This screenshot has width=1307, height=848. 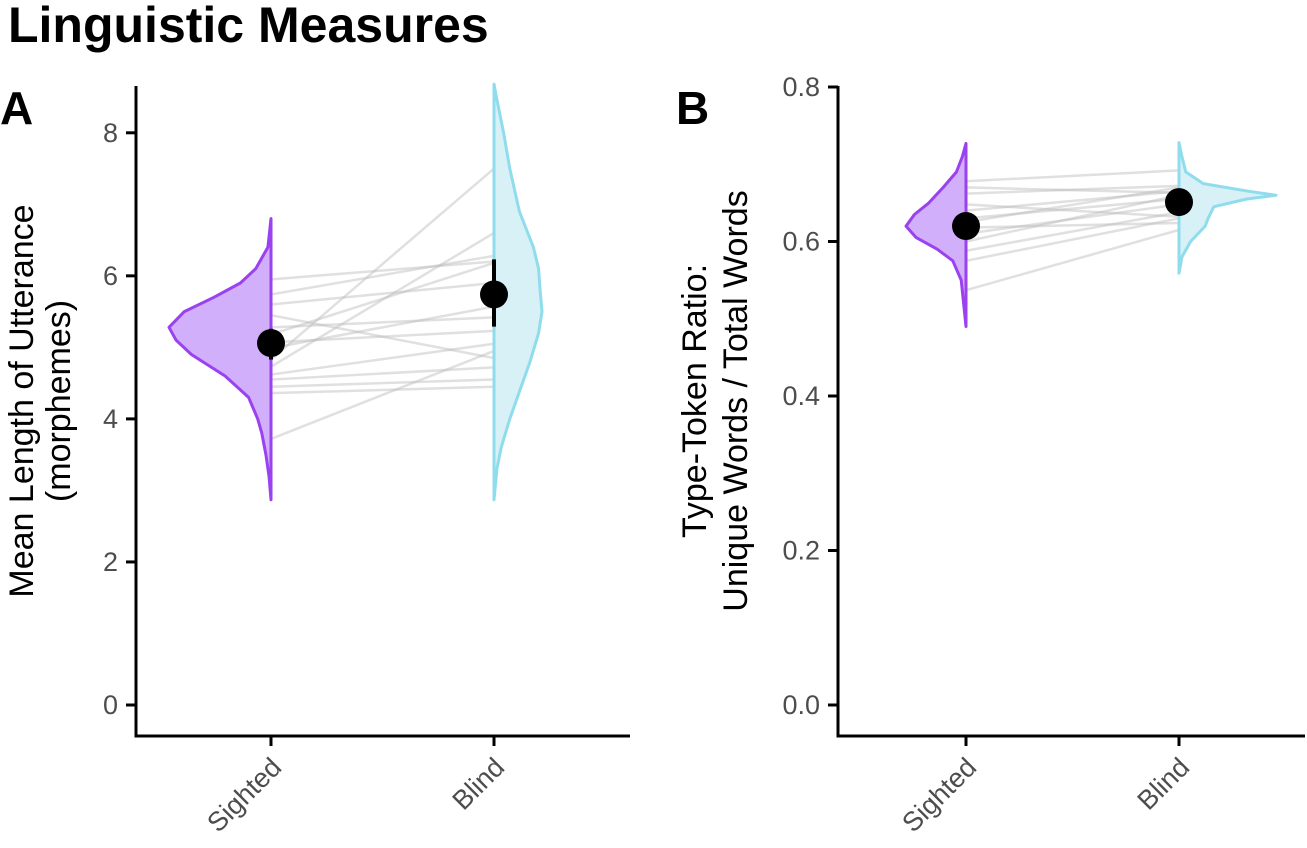 What do you see at coordinates (16, 108) in the screenshot?
I see `panel-label: A` at bounding box center [16, 108].